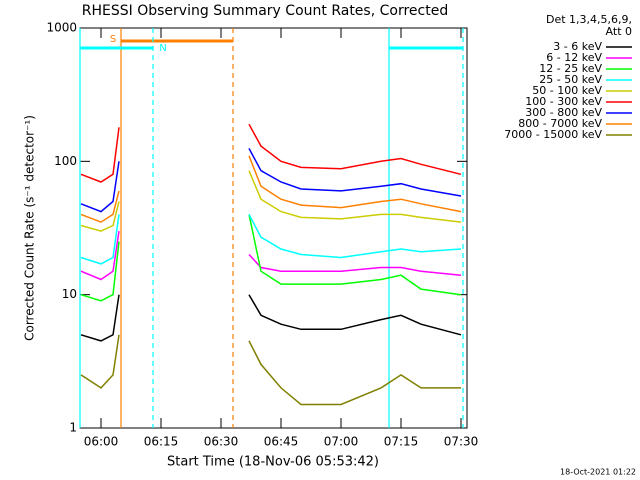  Describe the element at coordinates (113, 39) in the screenshot. I see `flag-label: S` at that location.